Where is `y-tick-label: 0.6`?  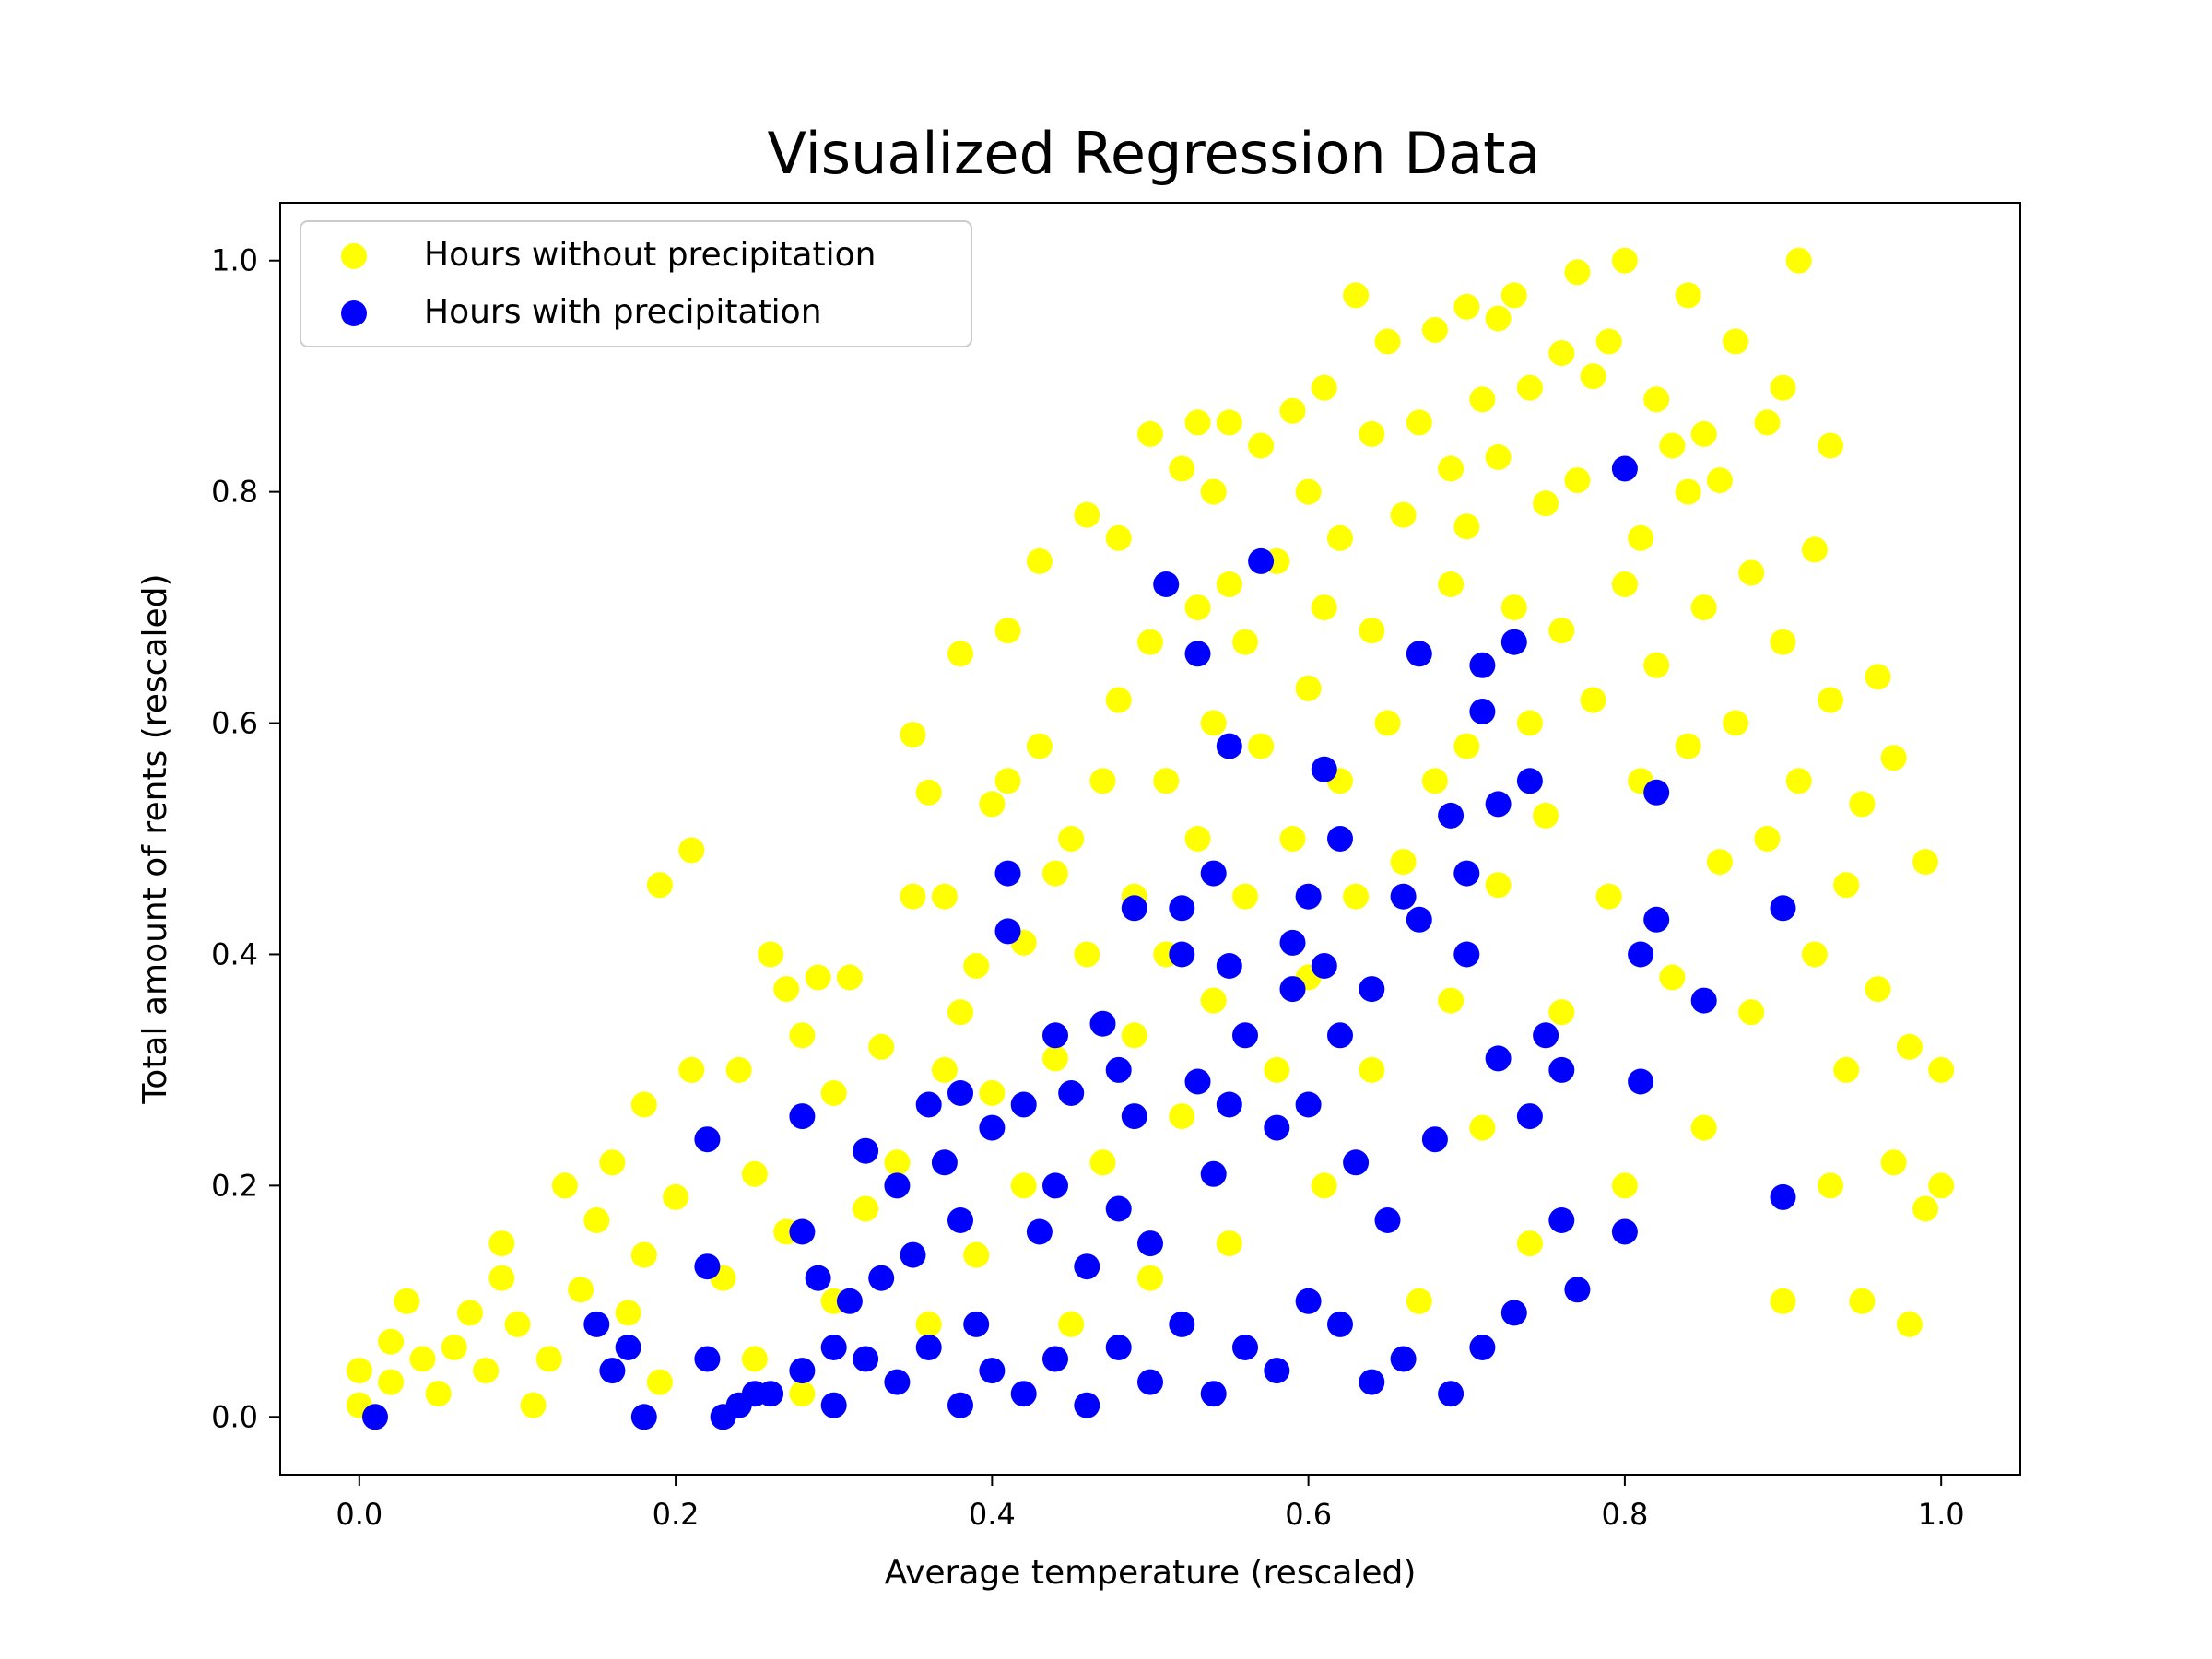
y-tick-label: 0.6 is located at coordinates (234, 723).